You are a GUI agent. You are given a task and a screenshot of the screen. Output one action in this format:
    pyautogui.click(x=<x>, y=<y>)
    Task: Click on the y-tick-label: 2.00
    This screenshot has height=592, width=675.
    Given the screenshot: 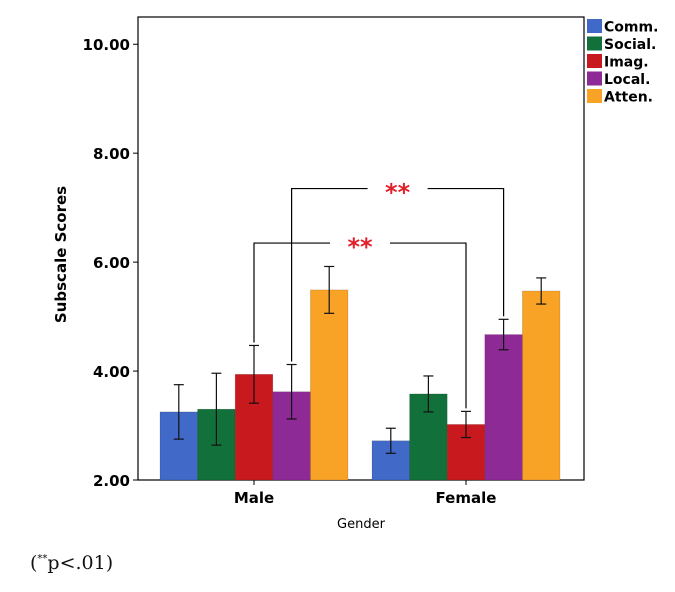 What is the action you would take?
    pyautogui.click(x=111, y=481)
    